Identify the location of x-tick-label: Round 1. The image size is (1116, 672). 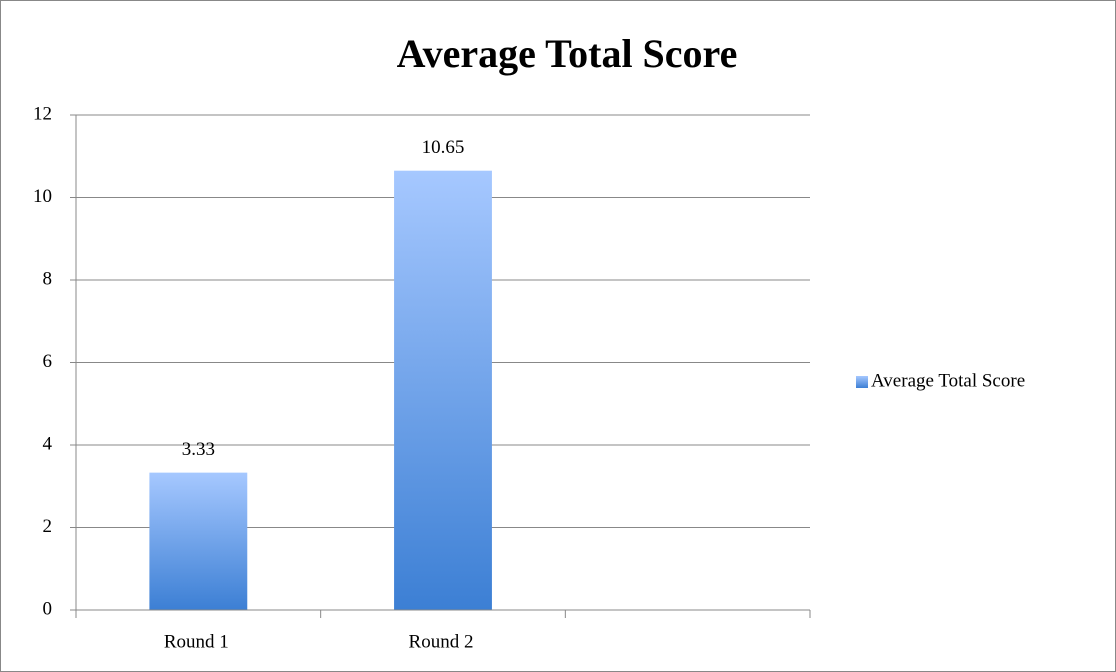
(196, 641).